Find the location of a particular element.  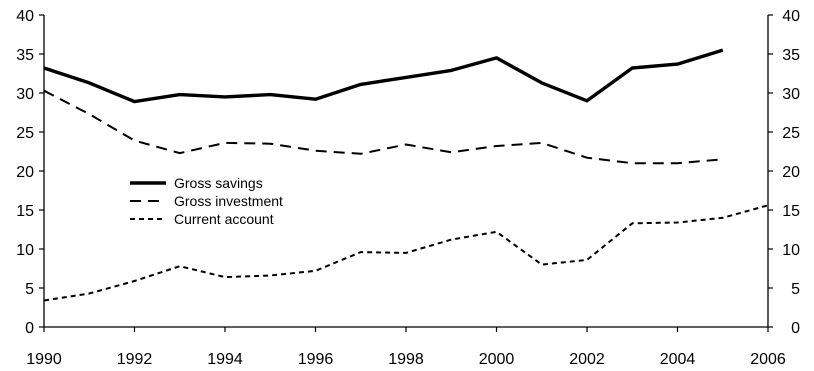

y-tick-label-left: 15 is located at coordinates (25, 211).